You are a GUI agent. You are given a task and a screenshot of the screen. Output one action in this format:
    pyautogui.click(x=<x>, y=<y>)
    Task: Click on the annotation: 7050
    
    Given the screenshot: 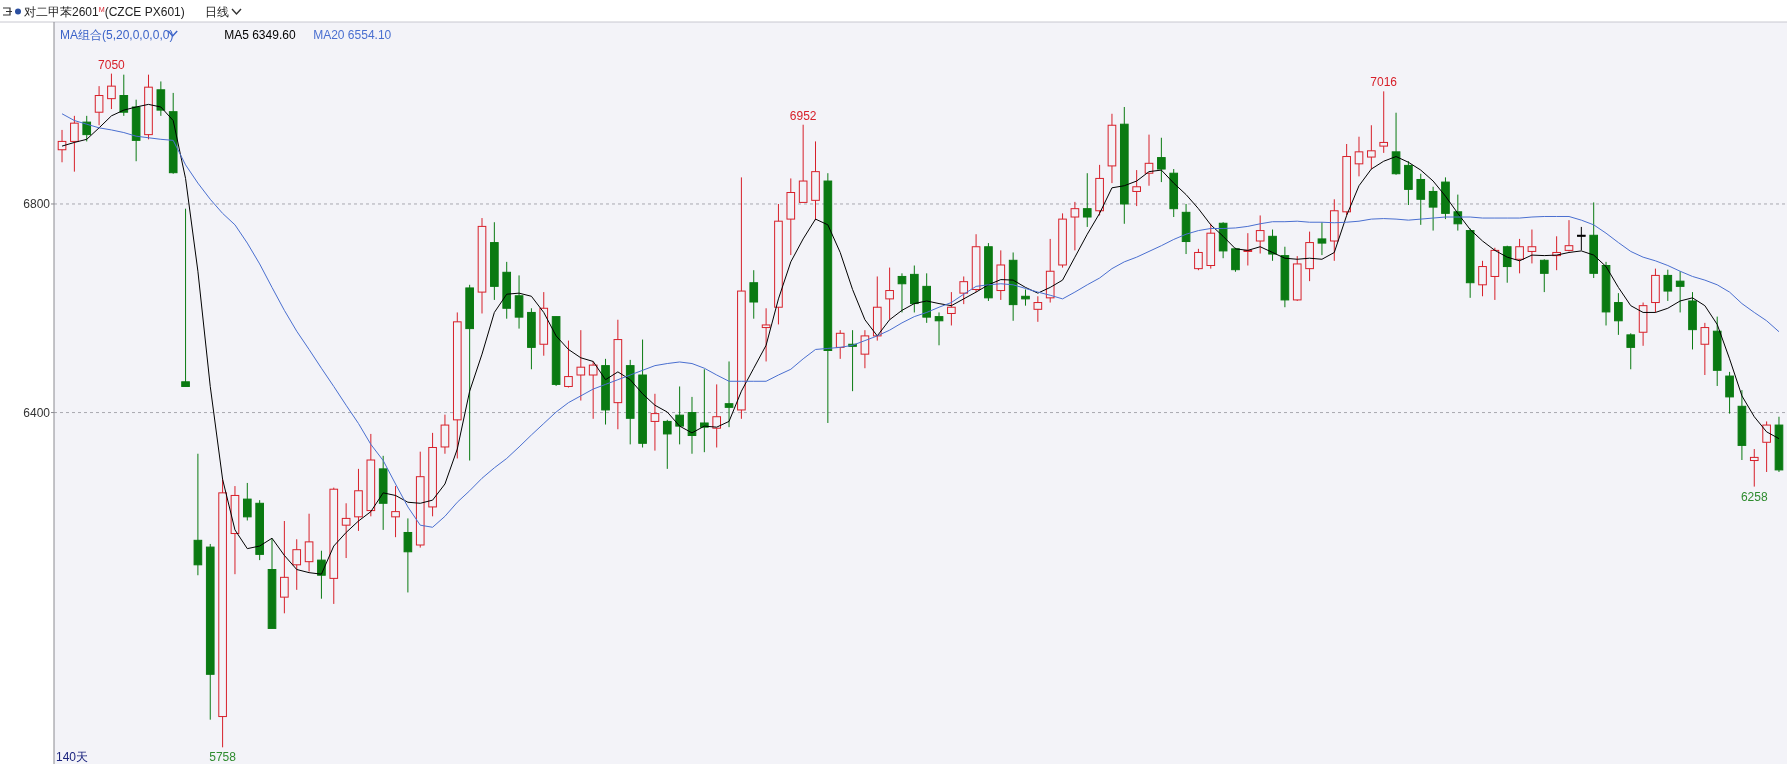 What is the action you would take?
    pyautogui.click(x=112, y=64)
    